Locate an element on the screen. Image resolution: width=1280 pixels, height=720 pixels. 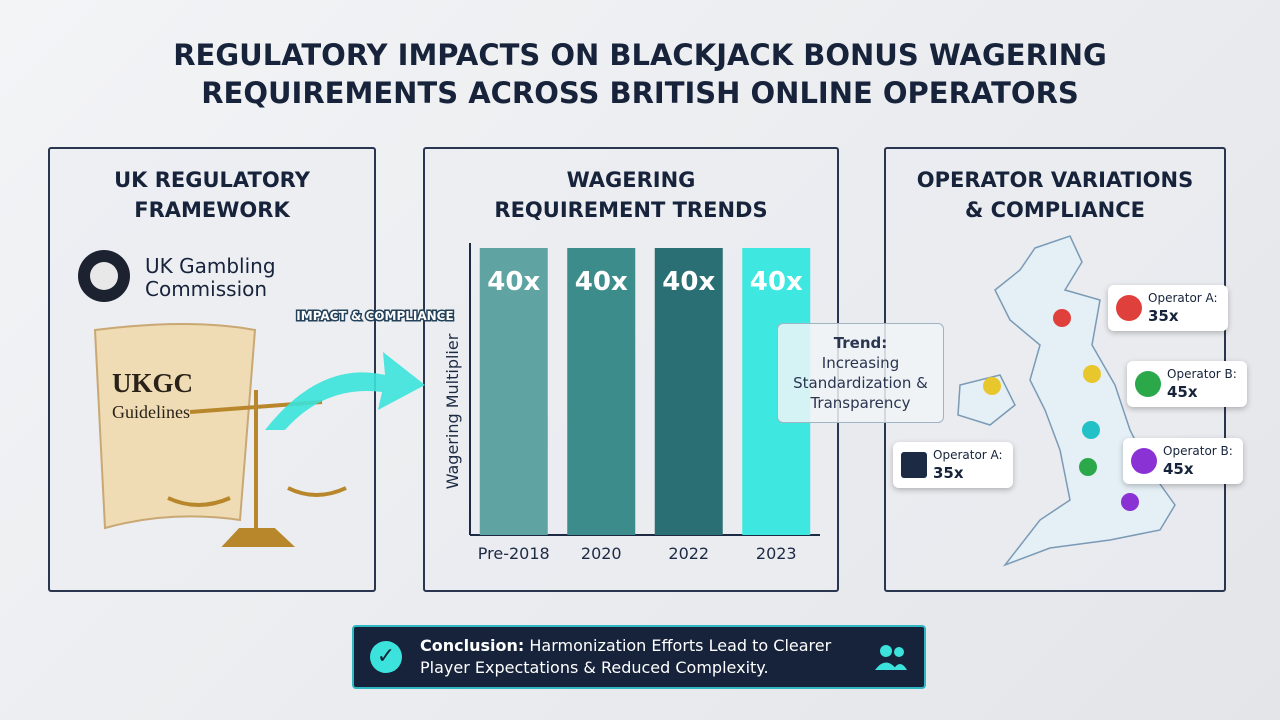
check-icon: ✓ is located at coordinates (386, 657).